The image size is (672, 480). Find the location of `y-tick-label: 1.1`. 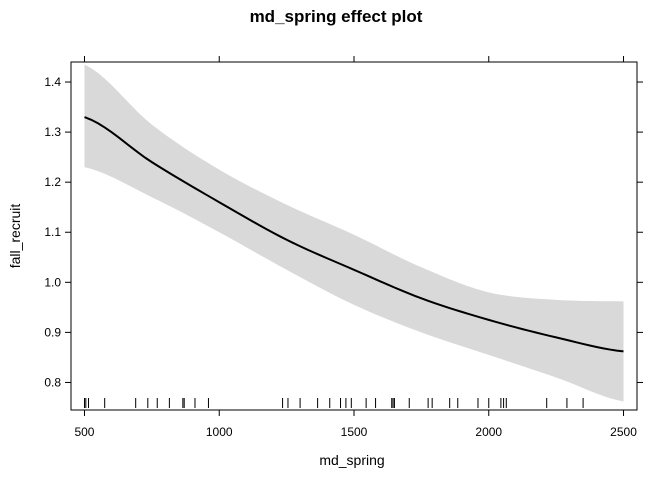

y-tick-label: 1.1 is located at coordinates (52, 232).